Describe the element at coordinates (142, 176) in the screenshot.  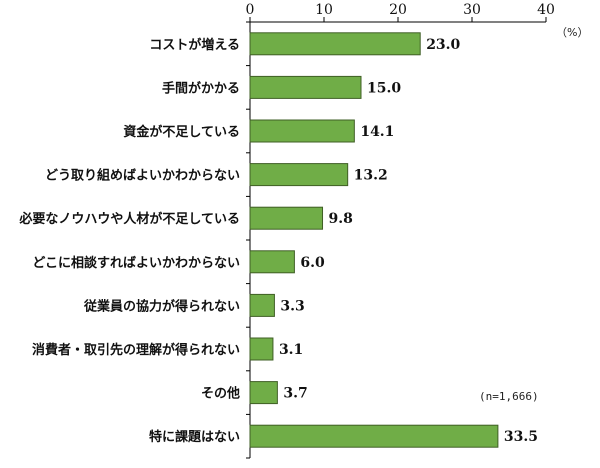
I see `category-label: どう取り組めばよいかわからない` at that location.